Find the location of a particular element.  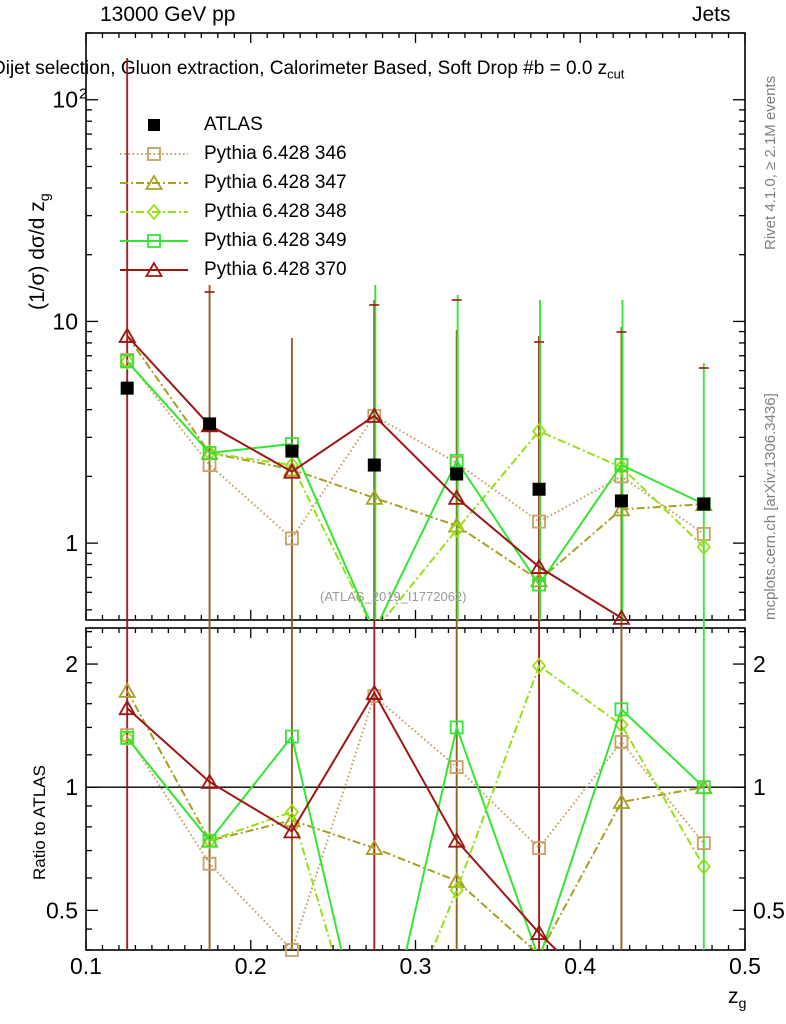

dataset-watermark: (ATLAS_2019_I1772062) is located at coordinates (393, 596).